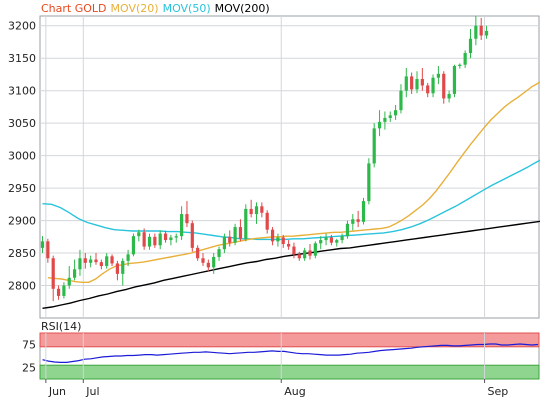 The height and width of the screenshot is (400, 540). Describe the element at coordinates (57, 391) in the screenshot. I see `x-tick-label: Jun` at that location.